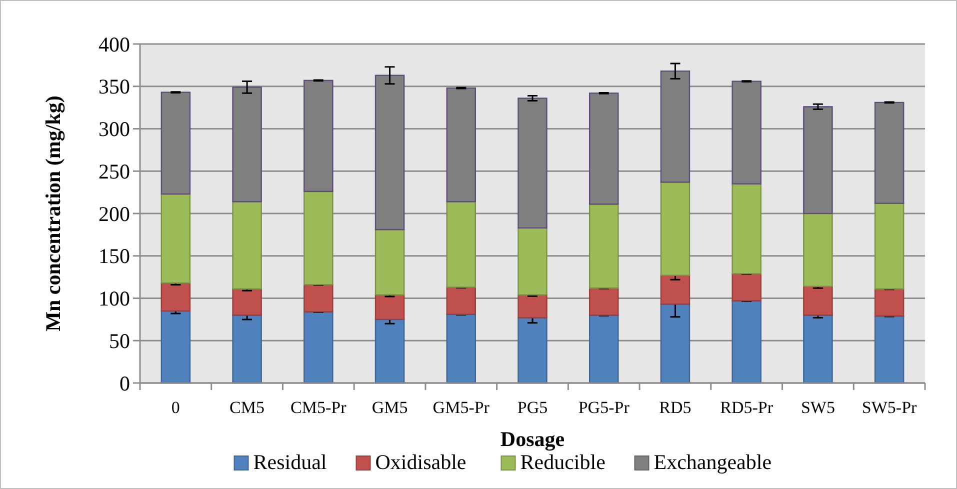 The image size is (957, 489). I want to click on x-tick-label: SW5-Pr, so click(890, 407).